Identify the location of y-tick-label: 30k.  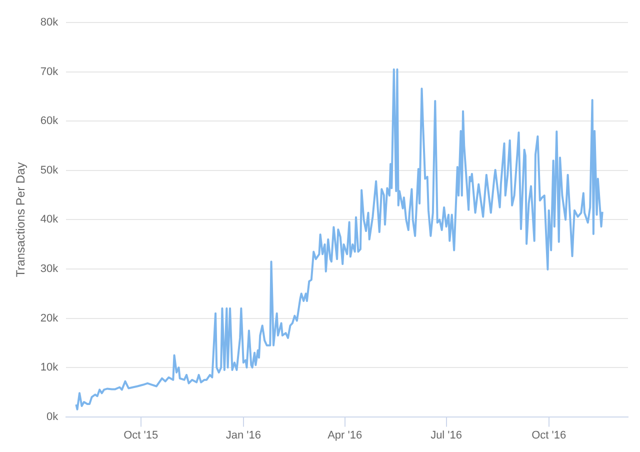
(49, 269).